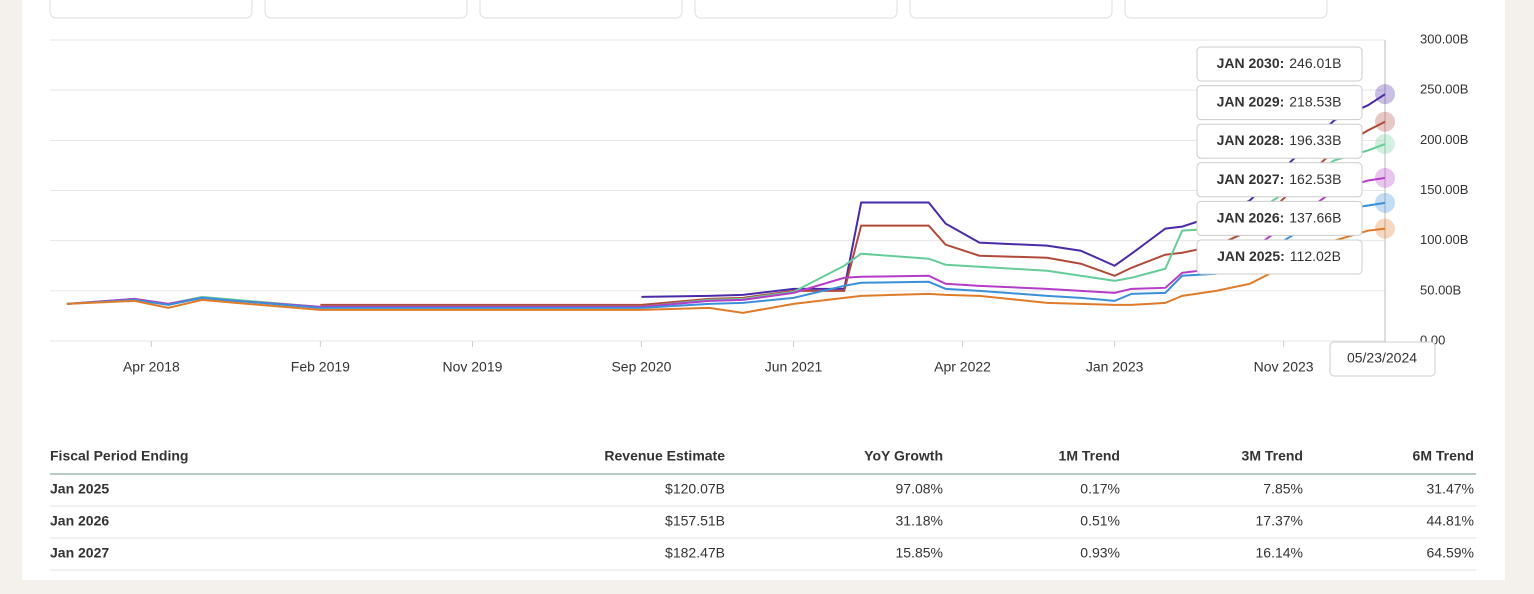 The image size is (1534, 594). Describe the element at coordinates (79, 489) in the screenshot. I see `table-cell: Jan 2025` at that location.